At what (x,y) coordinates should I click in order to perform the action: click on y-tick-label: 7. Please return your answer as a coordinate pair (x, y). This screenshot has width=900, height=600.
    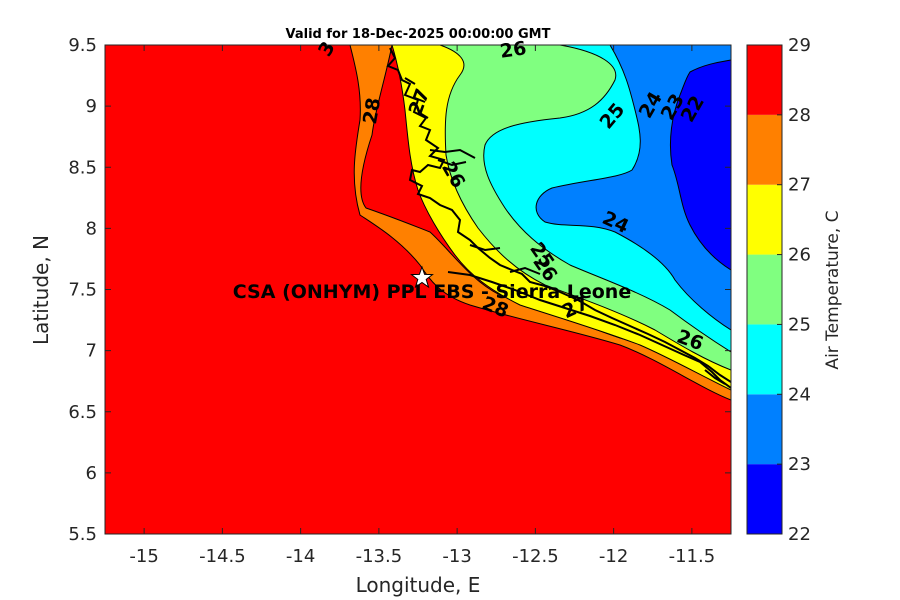
    Looking at the image, I should click on (91, 351).